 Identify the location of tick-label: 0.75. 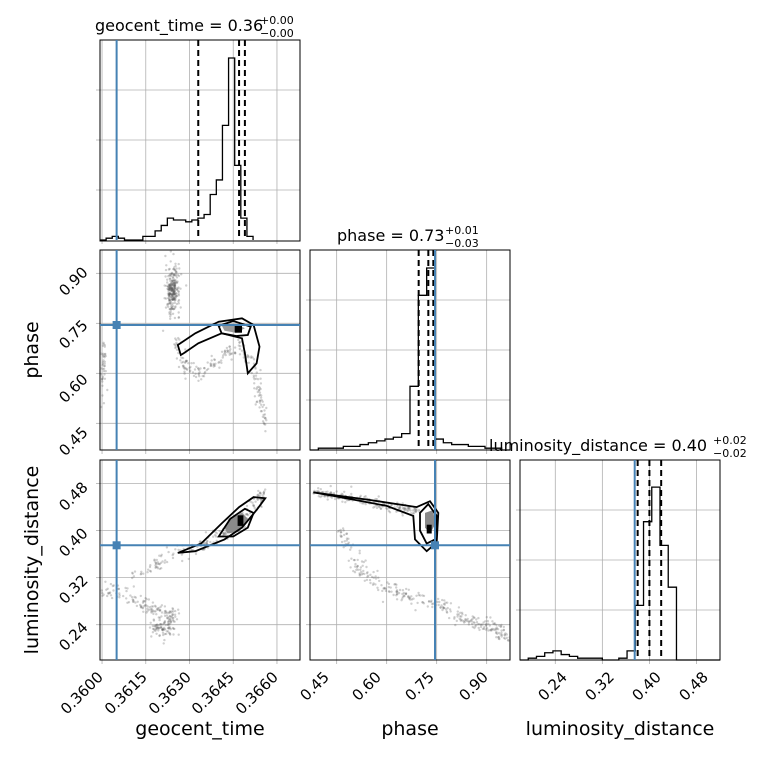
(73, 334).